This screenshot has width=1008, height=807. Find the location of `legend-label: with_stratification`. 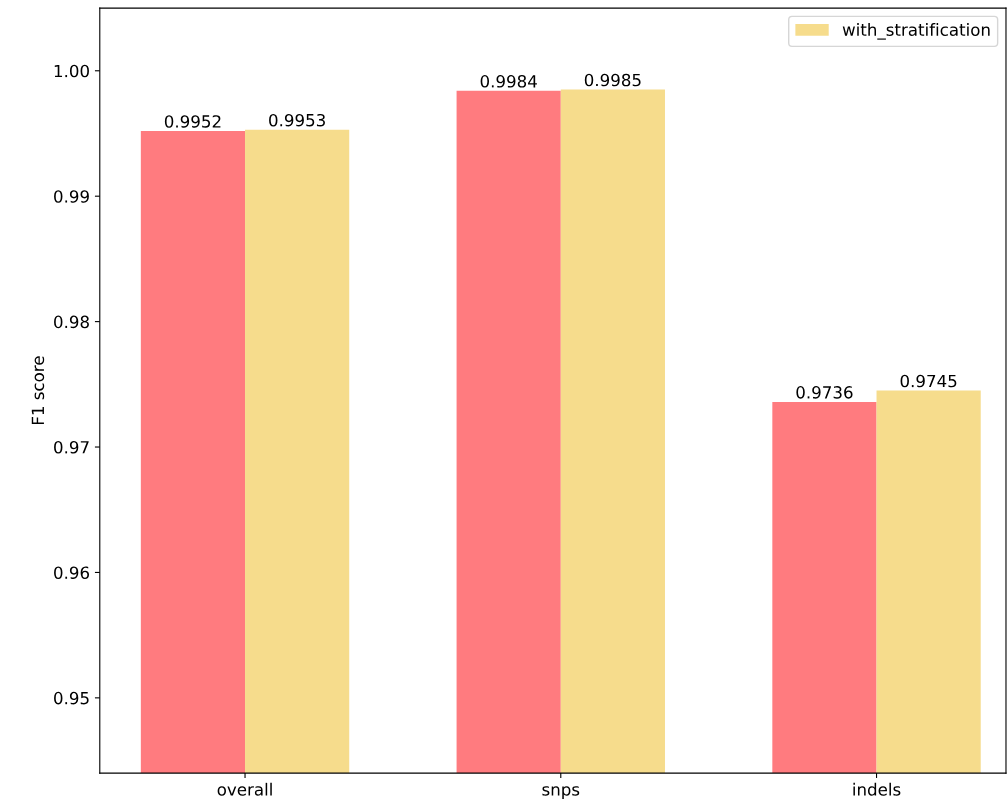

legend-label: with_stratification is located at coordinates (916, 31).